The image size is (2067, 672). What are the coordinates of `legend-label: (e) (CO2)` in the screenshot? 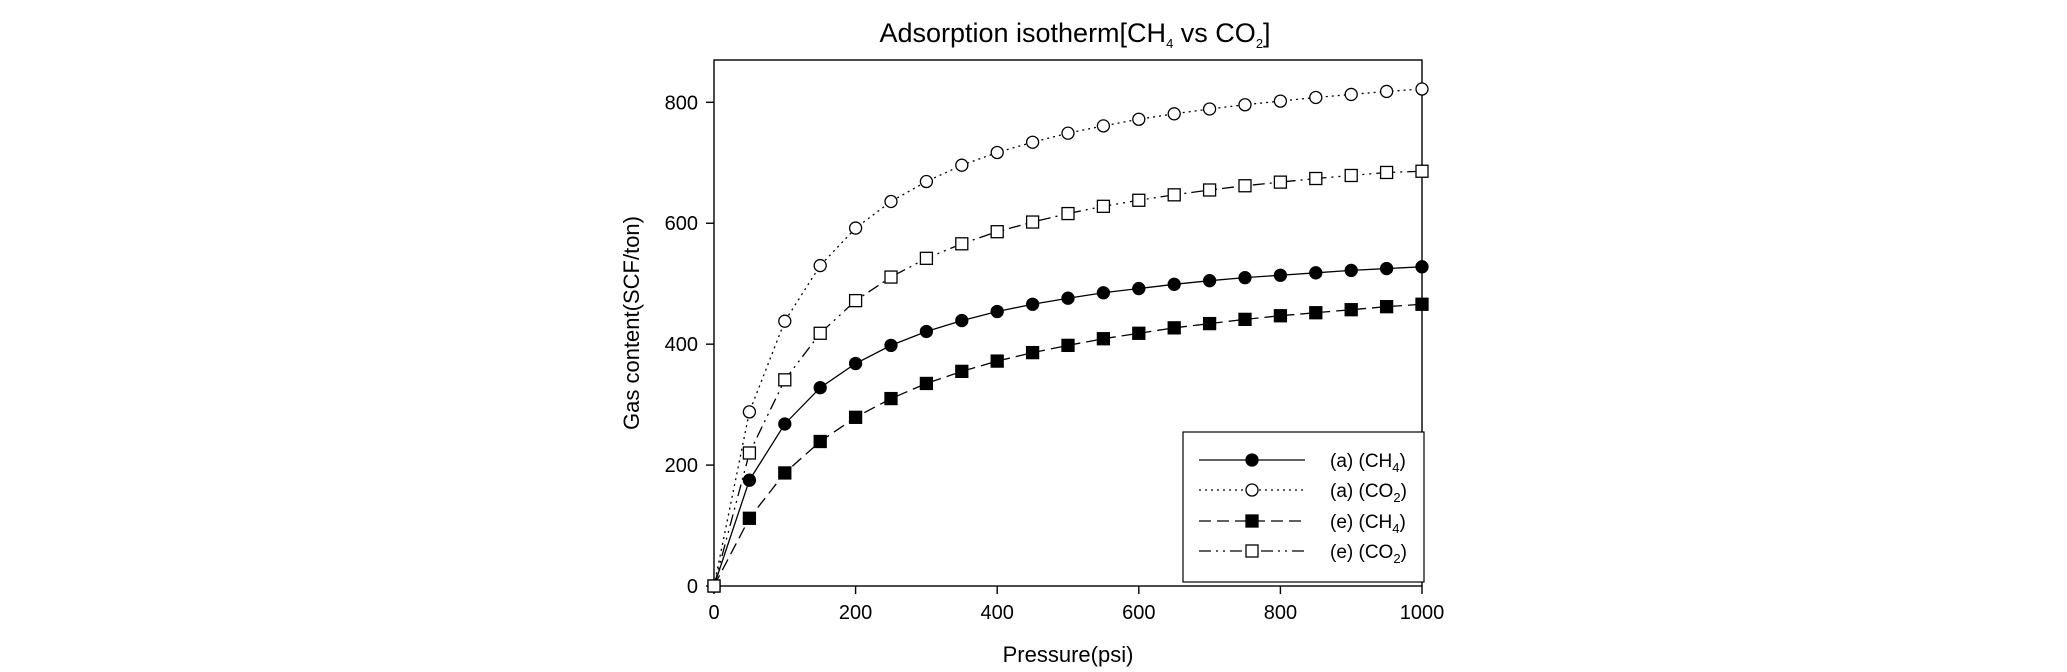 It's located at (1368, 554).